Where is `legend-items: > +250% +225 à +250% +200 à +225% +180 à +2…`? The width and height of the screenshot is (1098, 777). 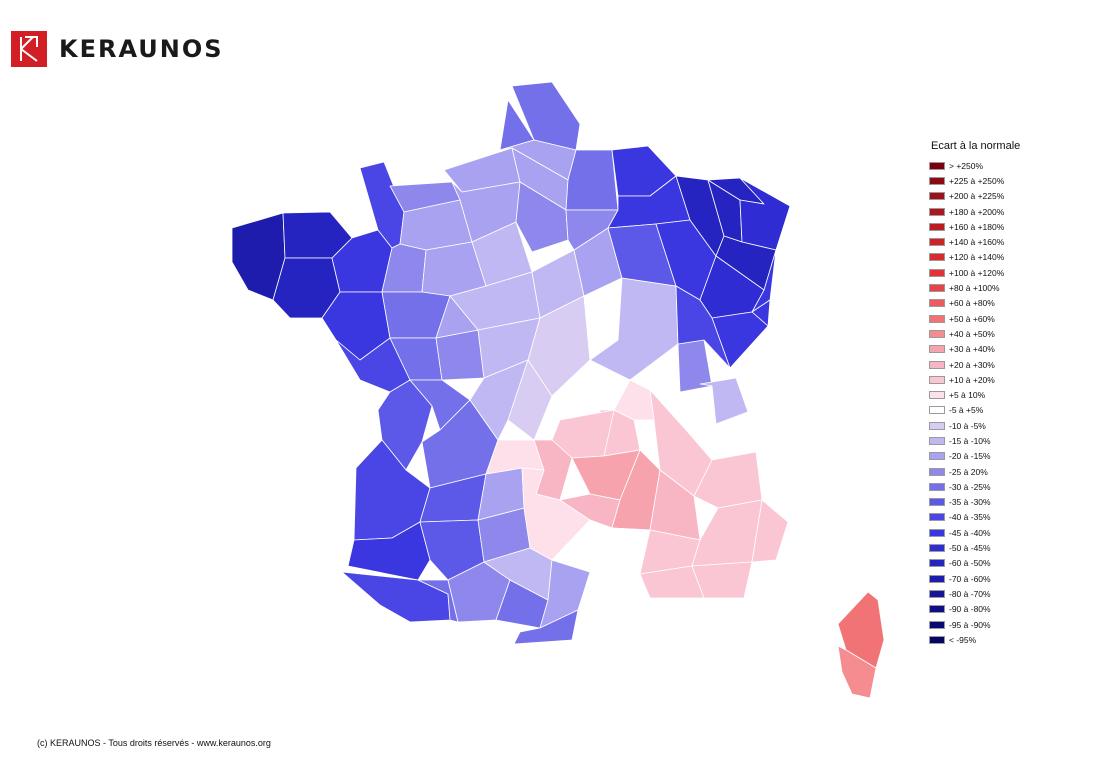 legend-items: > +250% +225 à +250% +200 à +225% +180 à +2… is located at coordinates (974, 403).